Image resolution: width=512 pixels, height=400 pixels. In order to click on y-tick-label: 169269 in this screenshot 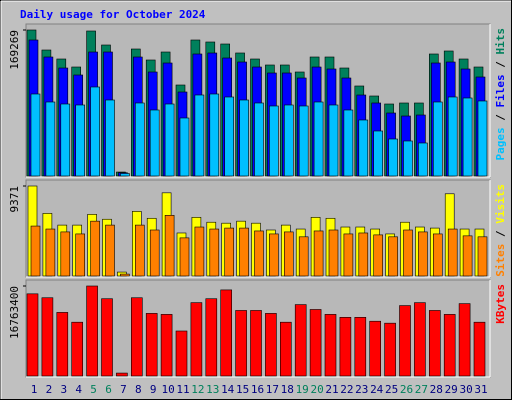, I will do `click(14, 50)`.